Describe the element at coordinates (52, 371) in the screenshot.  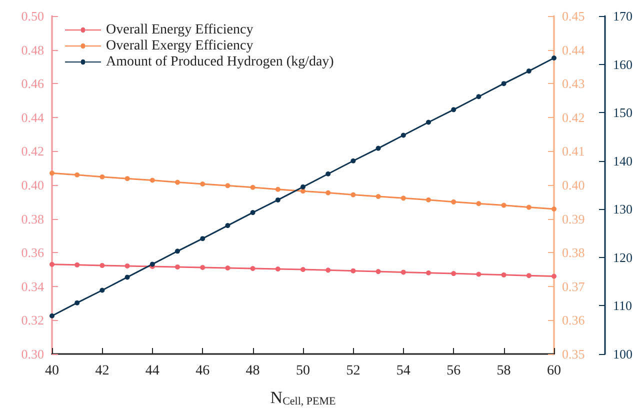
I see `x-tick-label: 40` at that location.